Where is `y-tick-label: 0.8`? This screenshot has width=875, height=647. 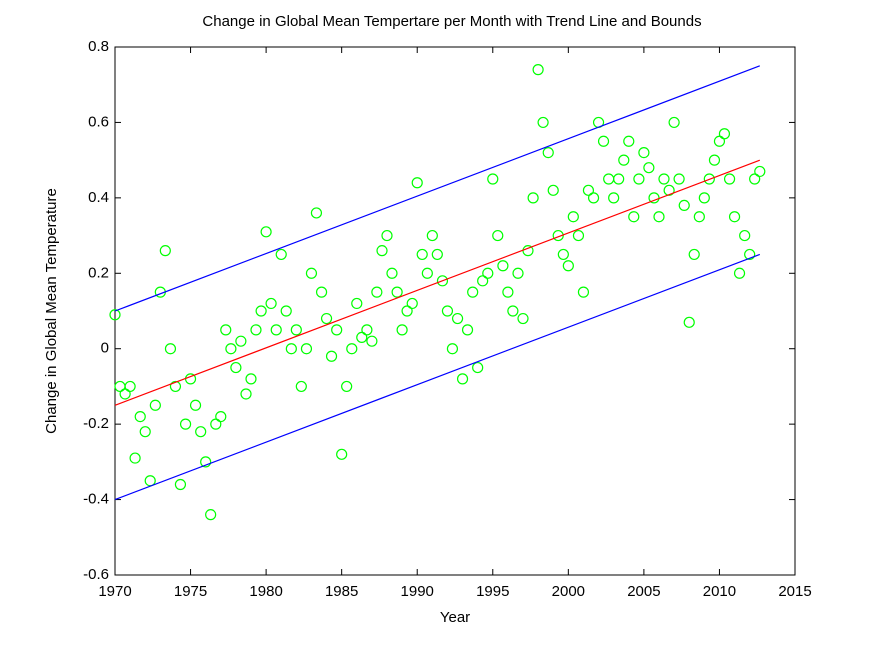 y-tick-label: 0.8 is located at coordinates (98, 46).